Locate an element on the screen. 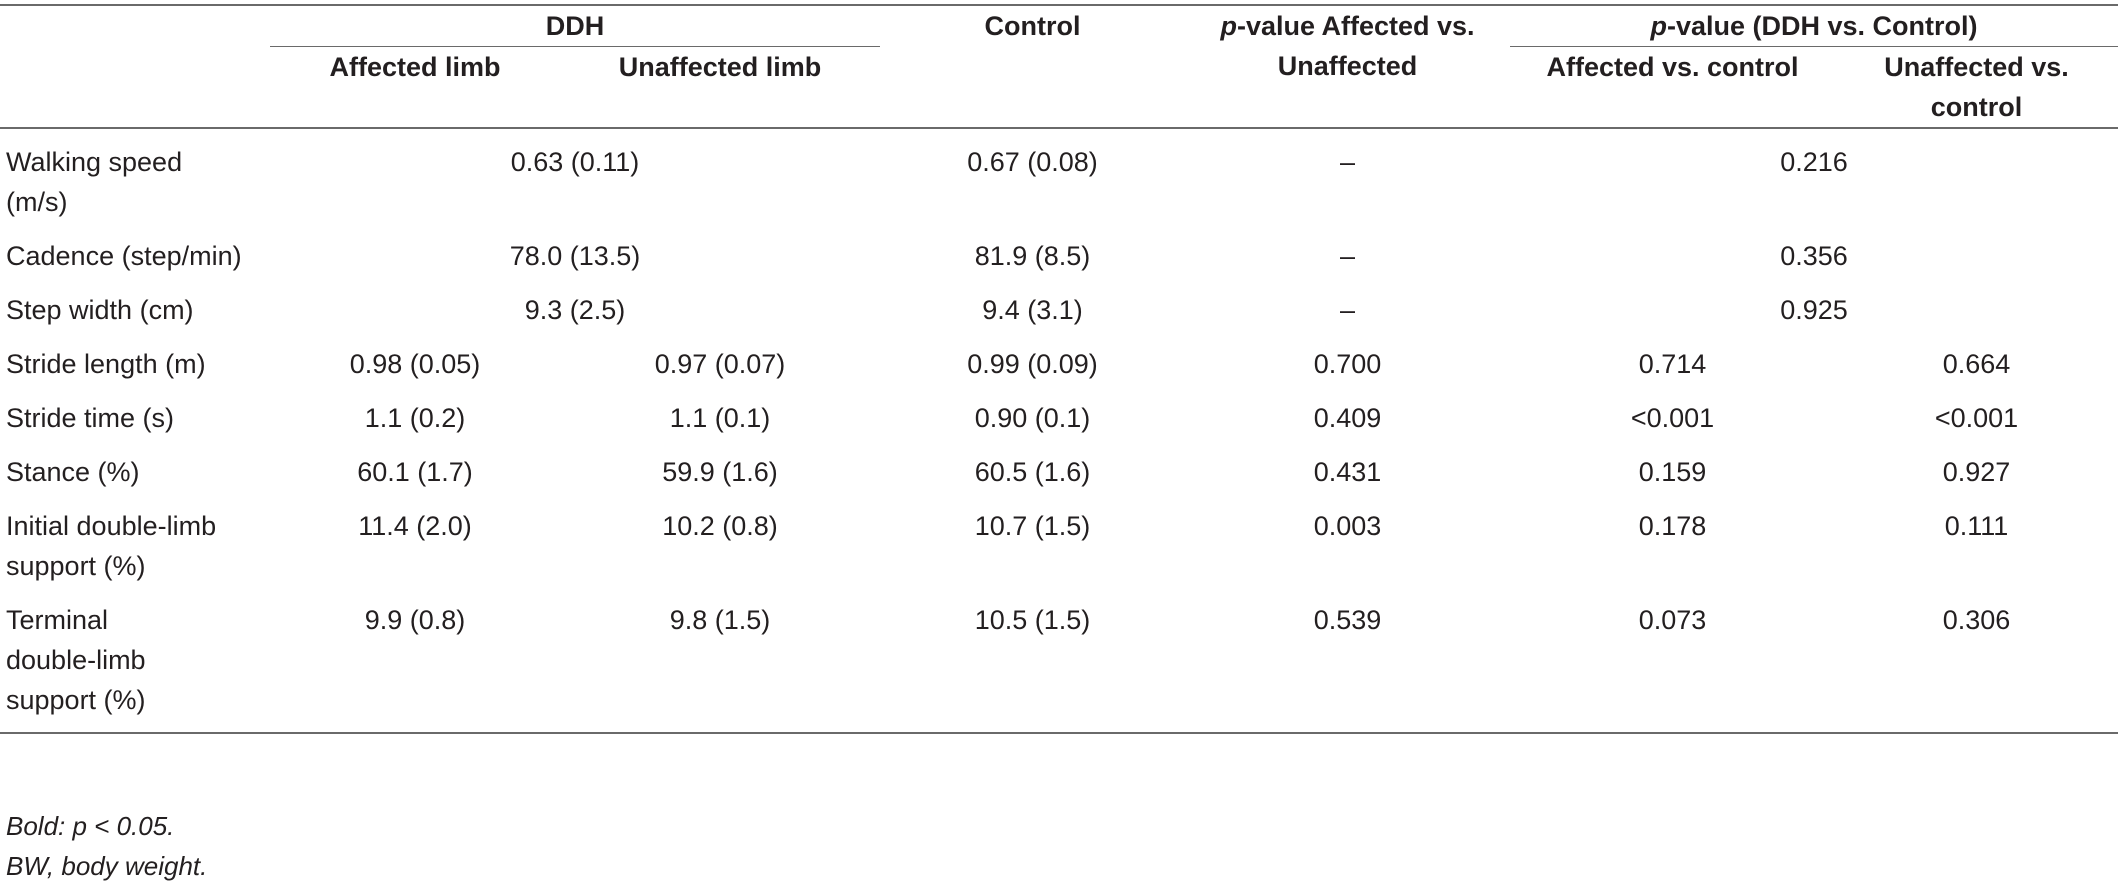 Image resolution: width=2118 pixels, height=886 pixels. footnote-abbreviation: BW, body weight. is located at coordinates (107, 866).